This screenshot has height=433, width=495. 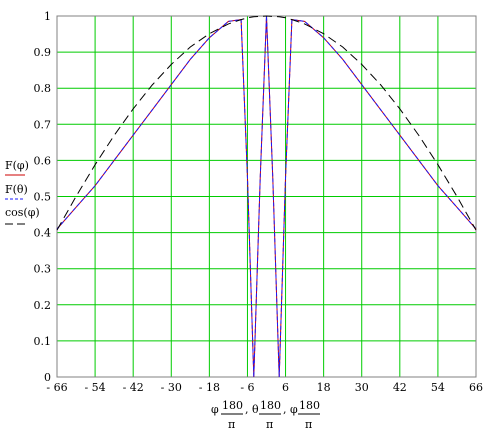 What do you see at coordinates (290, 409) in the screenshot?
I see `xlabel-var-3: , φ` at bounding box center [290, 409].